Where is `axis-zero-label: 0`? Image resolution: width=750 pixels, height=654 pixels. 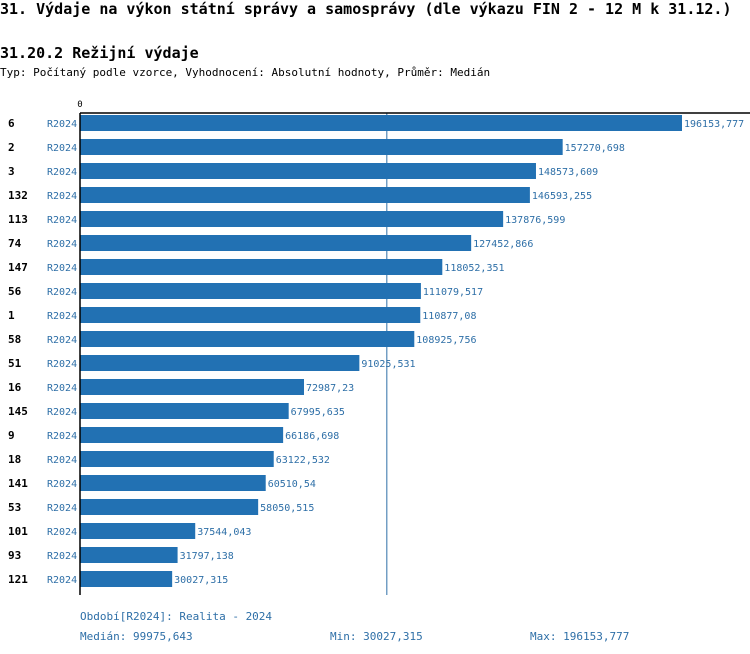
axis-zero-label: 0 is located at coordinates (79, 105).